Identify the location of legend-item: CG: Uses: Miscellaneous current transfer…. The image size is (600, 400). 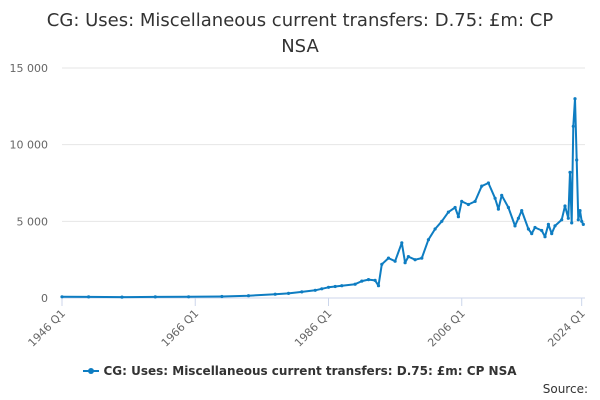
(300, 371).